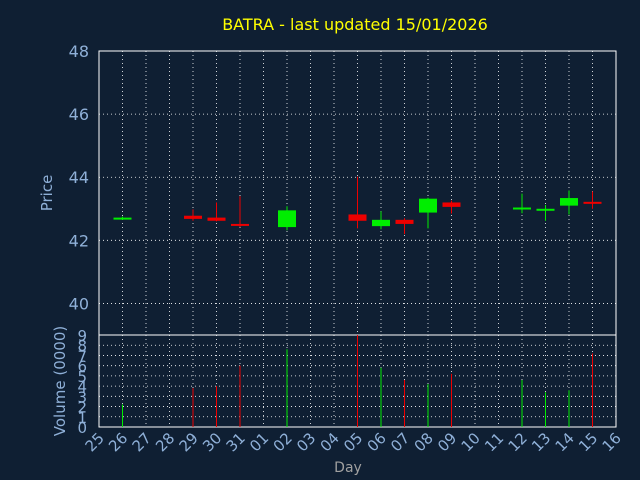  I want to click on price-tick-label: 48, so click(79, 51).